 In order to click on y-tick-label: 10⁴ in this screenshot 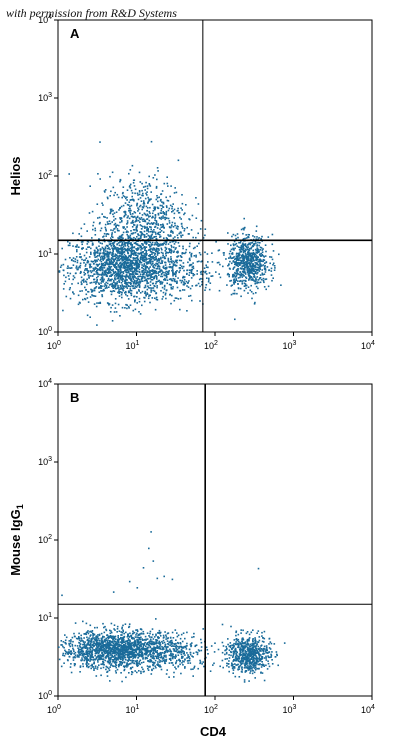, I will do `click(45, 19)`.